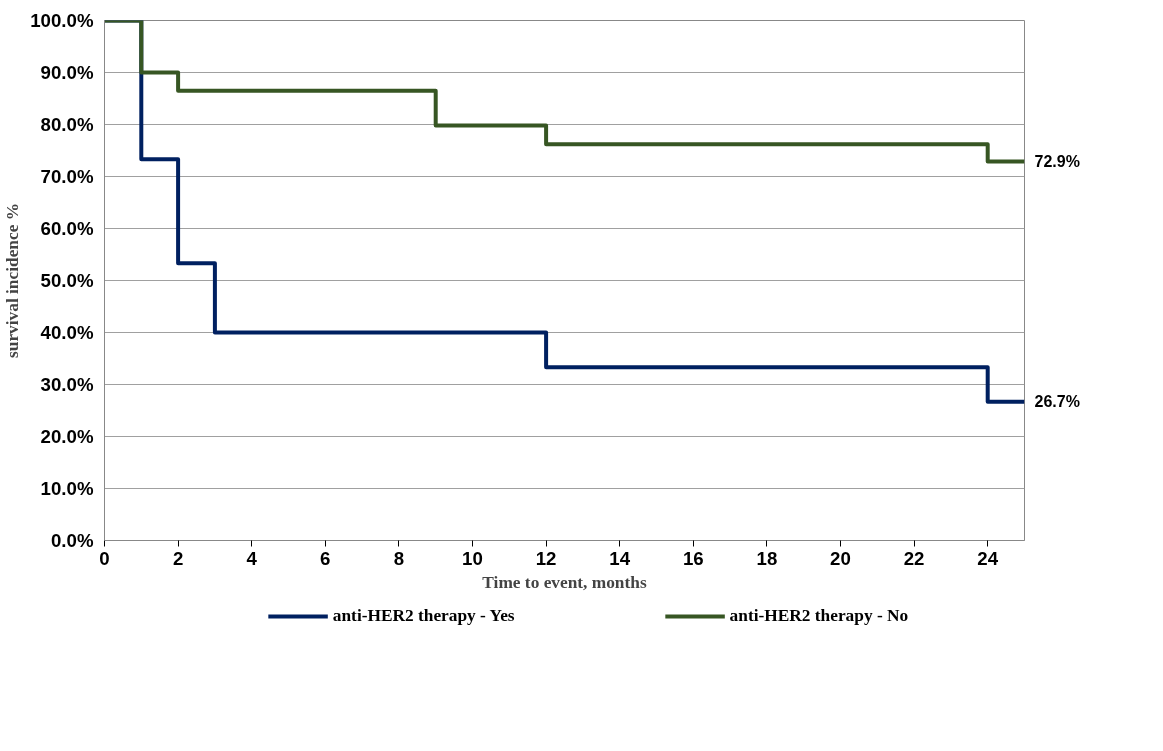 The image size is (1163, 751). What do you see at coordinates (472, 558) in the screenshot?
I see `x-tick-label: 10` at bounding box center [472, 558].